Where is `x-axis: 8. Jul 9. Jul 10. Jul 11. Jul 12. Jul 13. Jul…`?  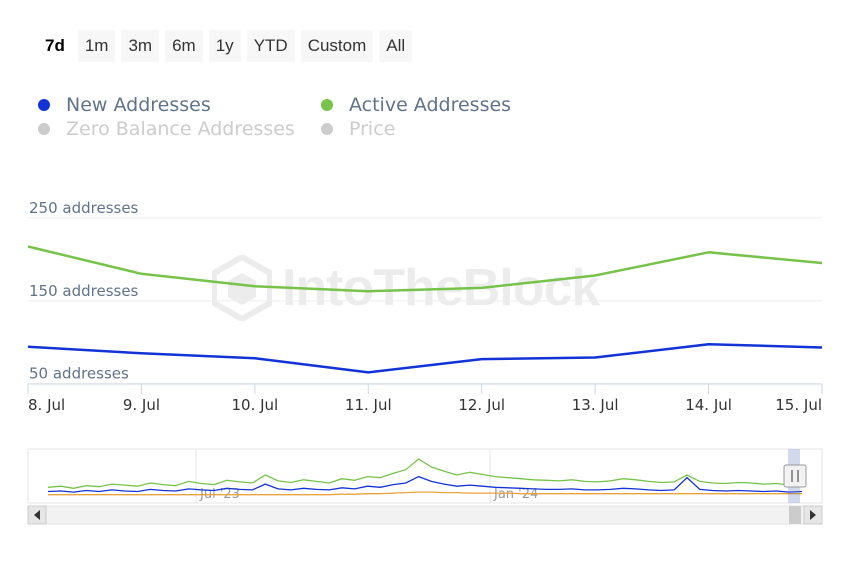 x-axis: 8. Jul 9. Jul 10. Jul 11. Jul 12. Jul 13. Jul… is located at coordinates (425, 398).